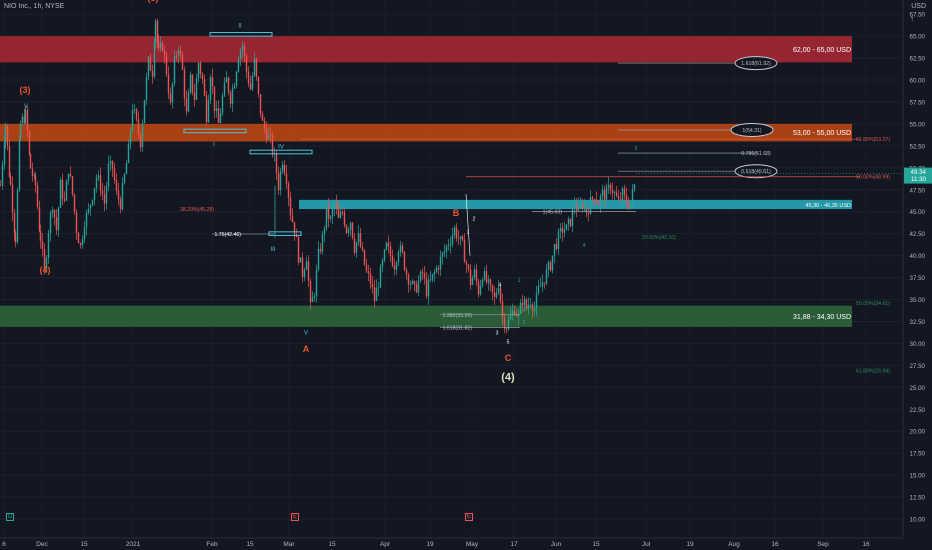 This screenshot has height=550, width=932. Describe the element at coordinates (690, 544) in the screenshot. I see `x-tick-label: 19` at that location.